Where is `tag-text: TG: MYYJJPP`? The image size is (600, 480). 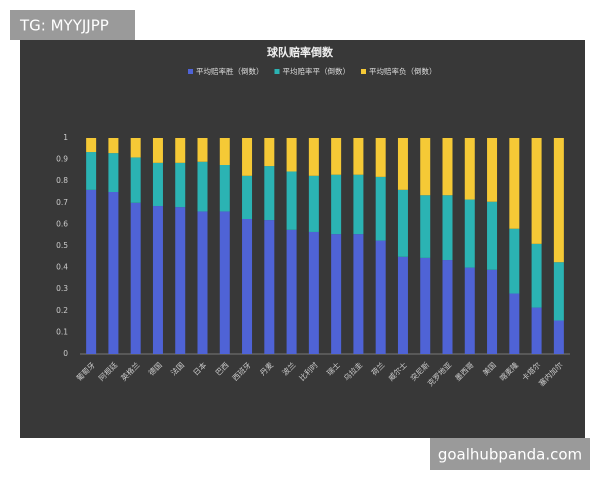
tag-text: TG: MYYJJPP is located at coordinates (64, 26).